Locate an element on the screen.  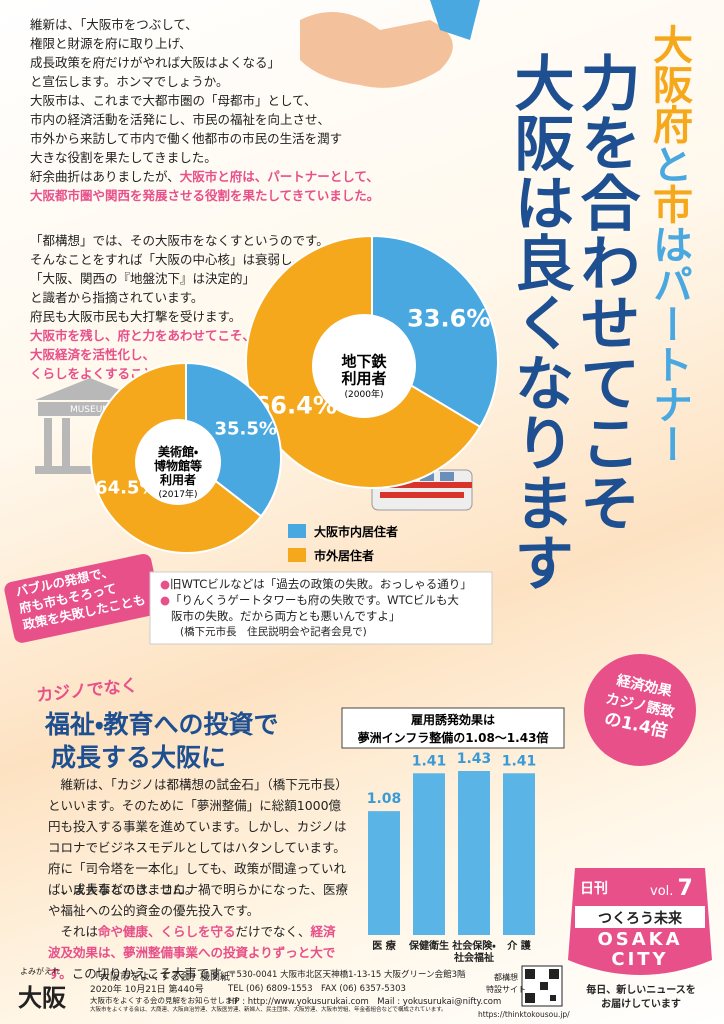
intro-line: 「都構想」では、その大阪市をなくすというのです。 is located at coordinates (179, 240).